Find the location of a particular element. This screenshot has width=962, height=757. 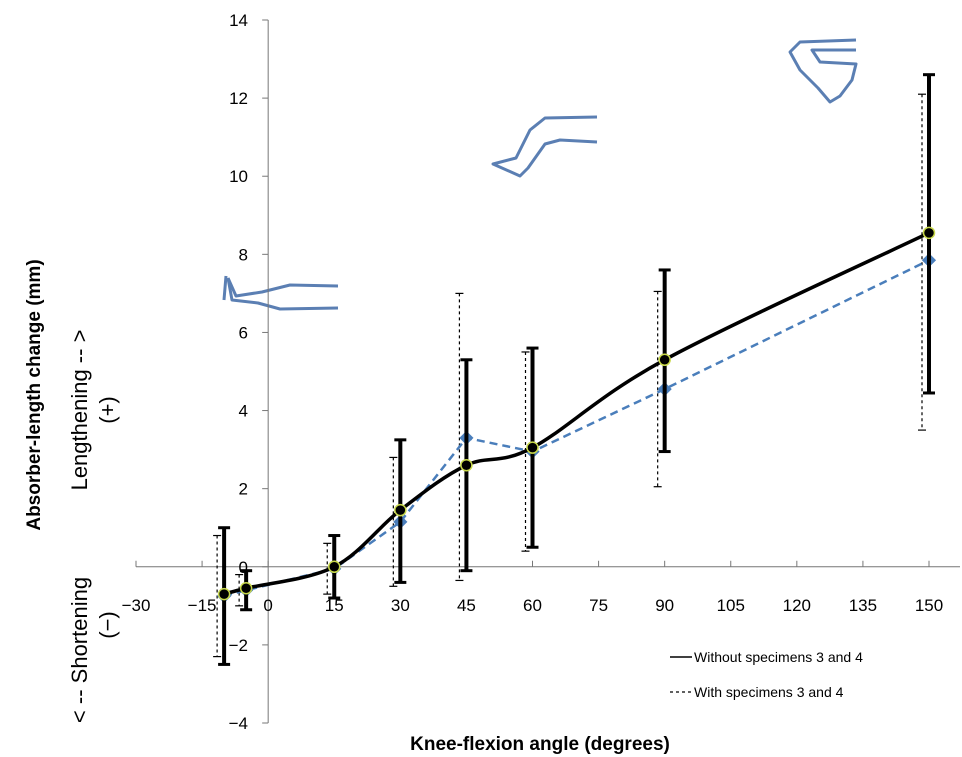

legend-label-with: With specimens 3 and 4 is located at coordinates (769, 692).